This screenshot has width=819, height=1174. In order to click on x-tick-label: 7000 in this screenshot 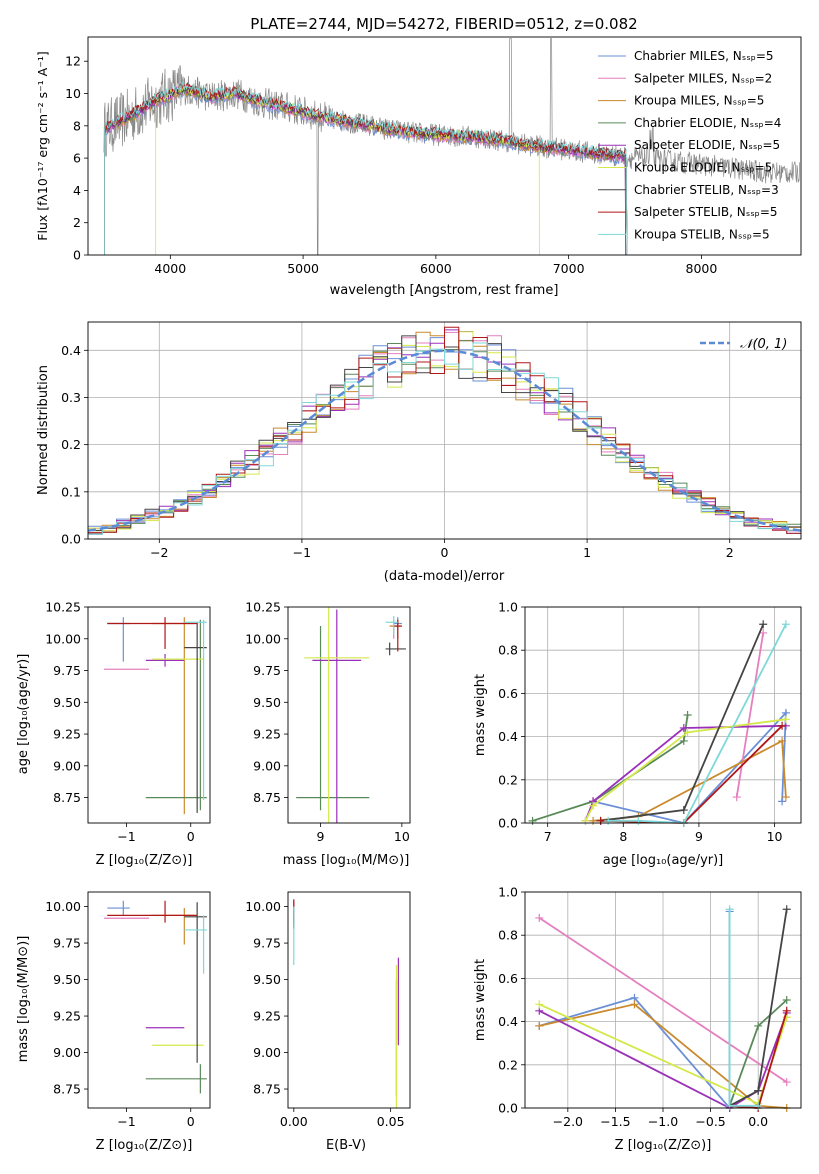, I will do `click(569, 268)`.